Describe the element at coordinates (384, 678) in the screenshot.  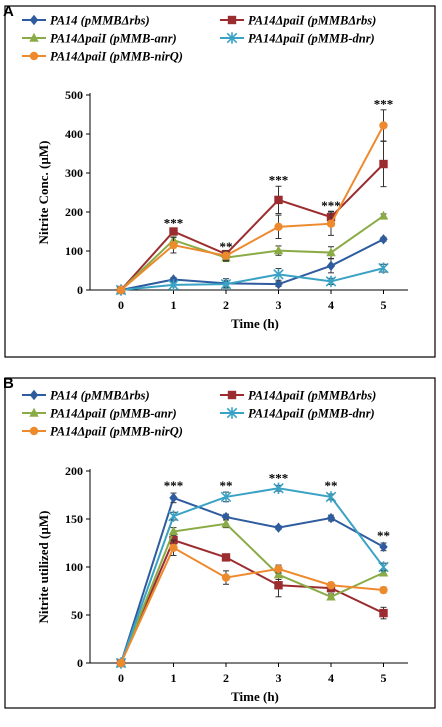
I see `x-tick-label: 5` at that location.